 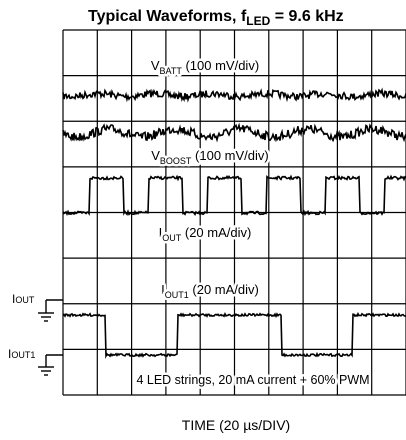 I want to click on title: Typical Waveforms, fLED = 9.6 kHz, so click(x=216, y=18).